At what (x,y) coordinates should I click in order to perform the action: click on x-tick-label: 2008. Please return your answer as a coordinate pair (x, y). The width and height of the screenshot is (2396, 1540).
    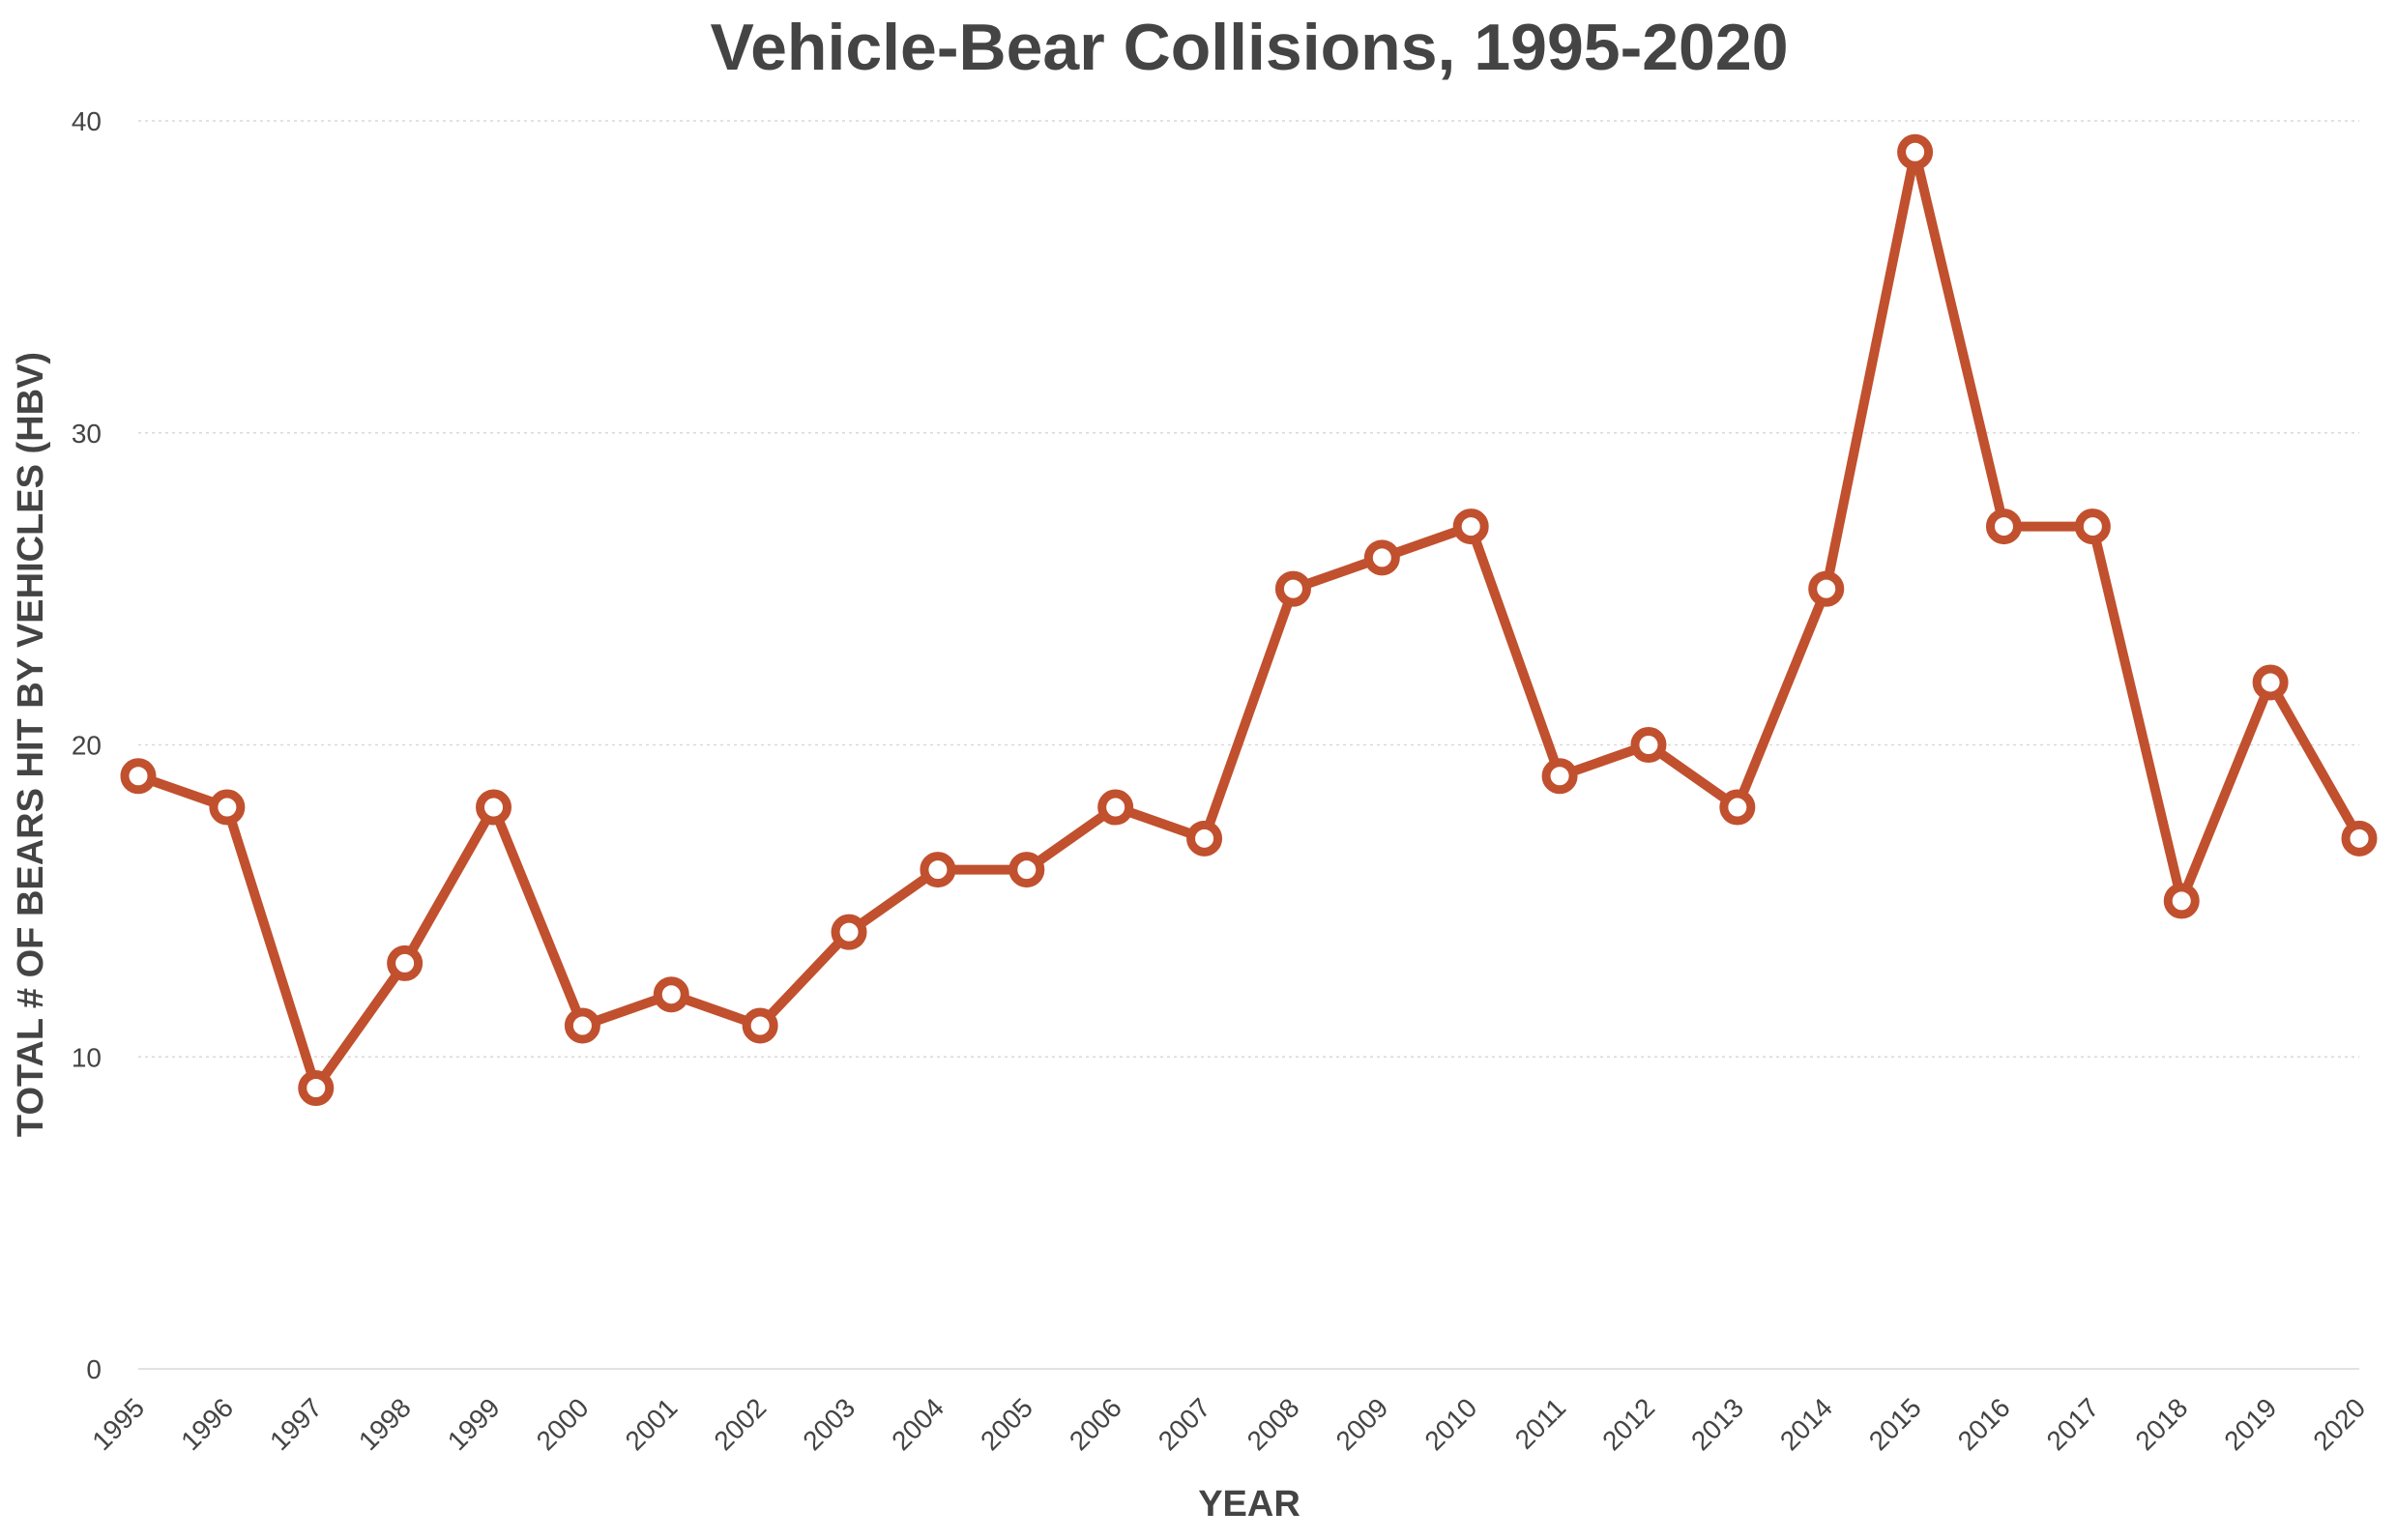
    Looking at the image, I should click on (1273, 1424).